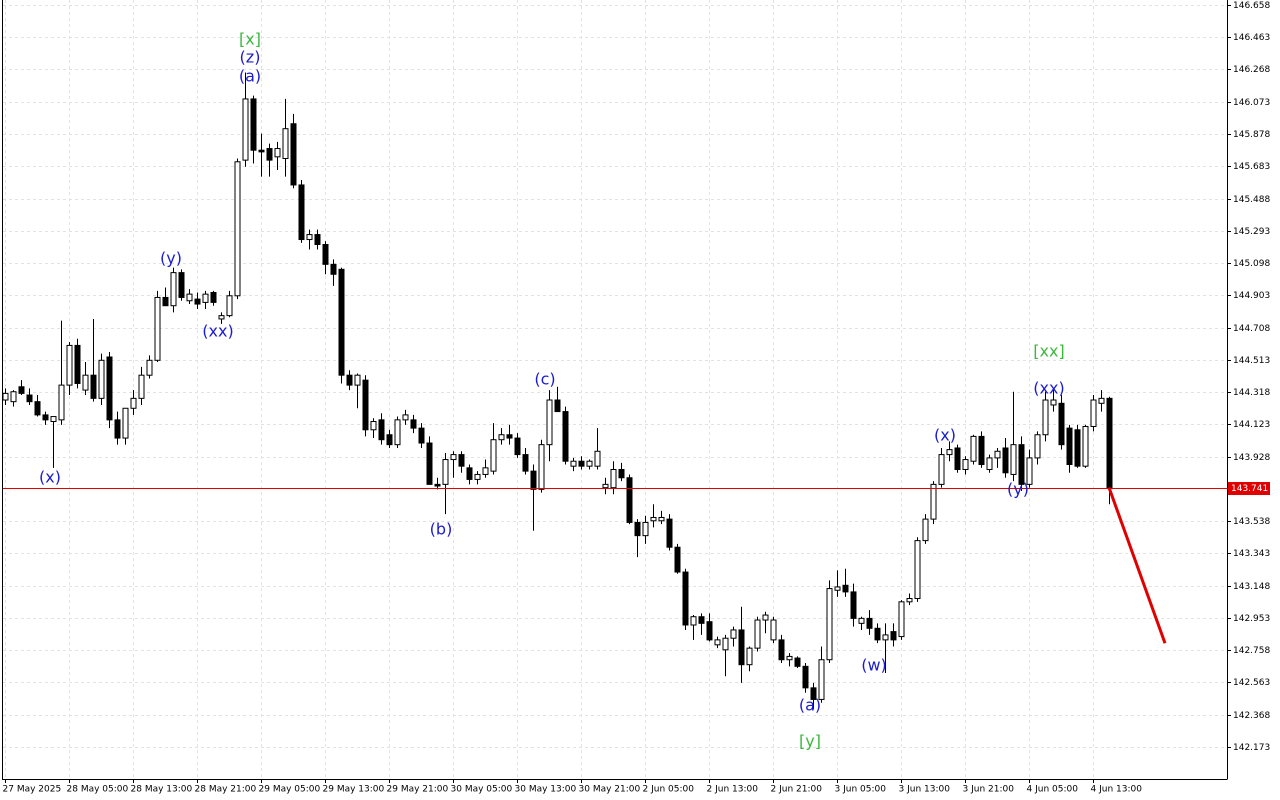  Describe the element at coordinates (1251, 554) in the screenshot. I see `y-tick-label: 143.343` at that location.